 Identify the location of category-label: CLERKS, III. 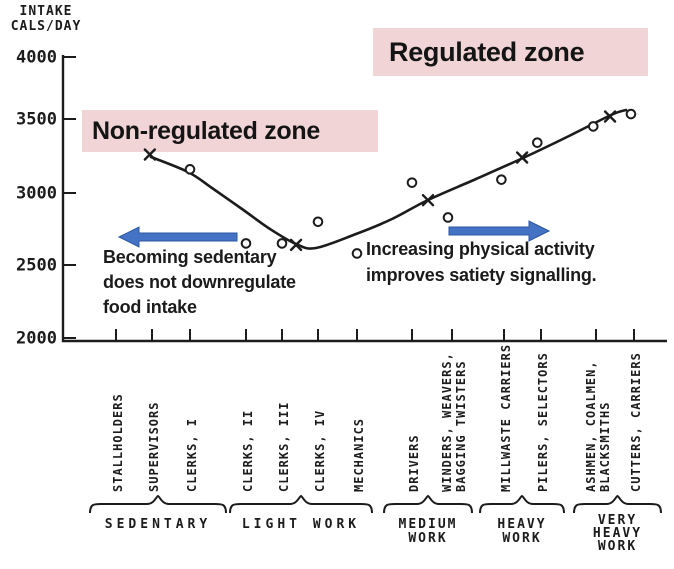
(284, 447).